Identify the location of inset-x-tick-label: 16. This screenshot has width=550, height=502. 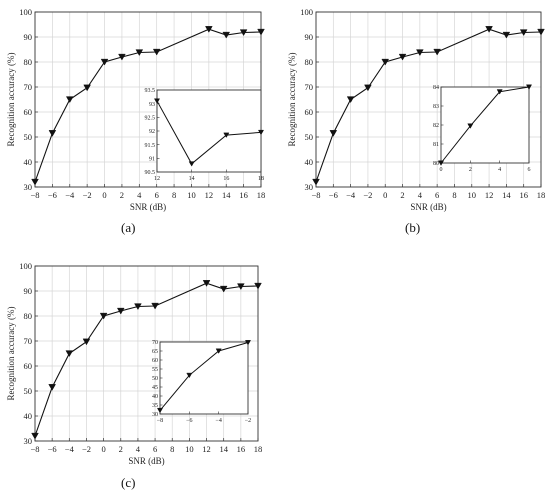
(226, 179).